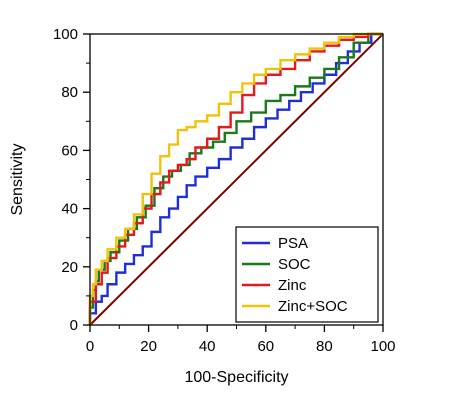 This screenshot has height=407, width=474. Describe the element at coordinates (90, 346) in the screenshot. I see `x-tick-label: 0` at that location.